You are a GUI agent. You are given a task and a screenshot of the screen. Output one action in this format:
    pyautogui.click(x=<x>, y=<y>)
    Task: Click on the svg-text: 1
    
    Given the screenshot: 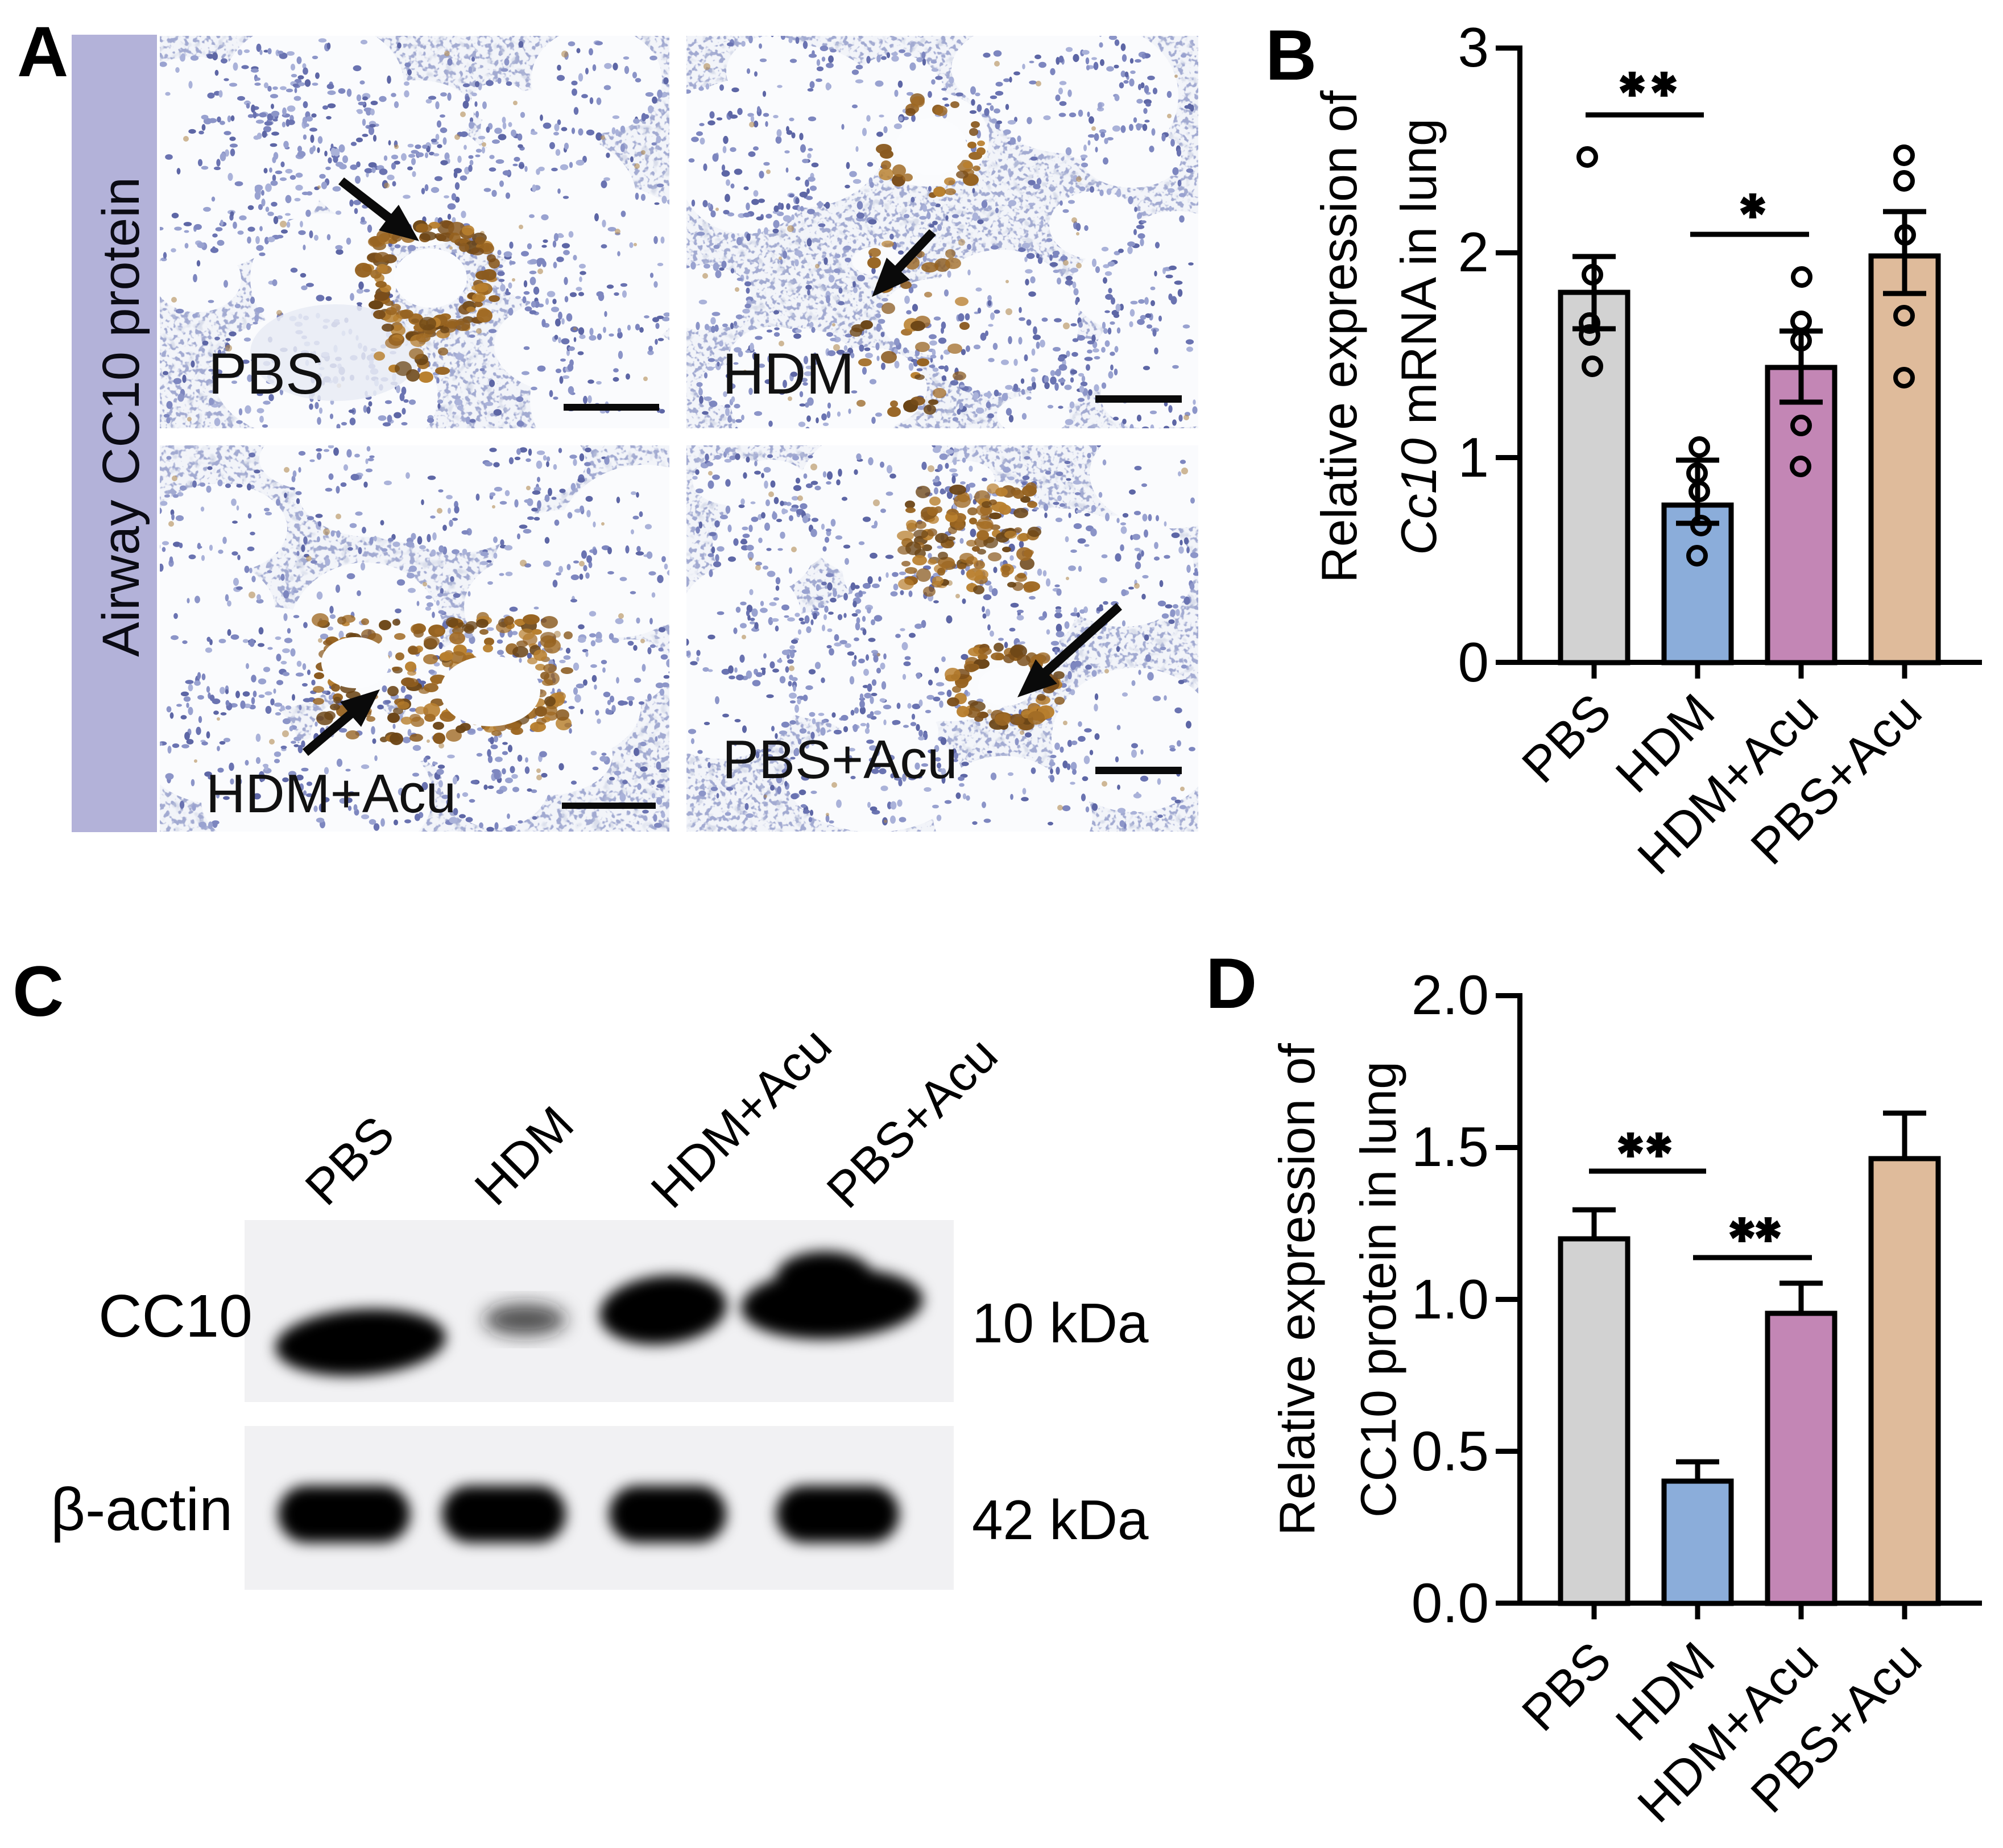 What is the action you would take?
    pyautogui.click(x=1474, y=457)
    